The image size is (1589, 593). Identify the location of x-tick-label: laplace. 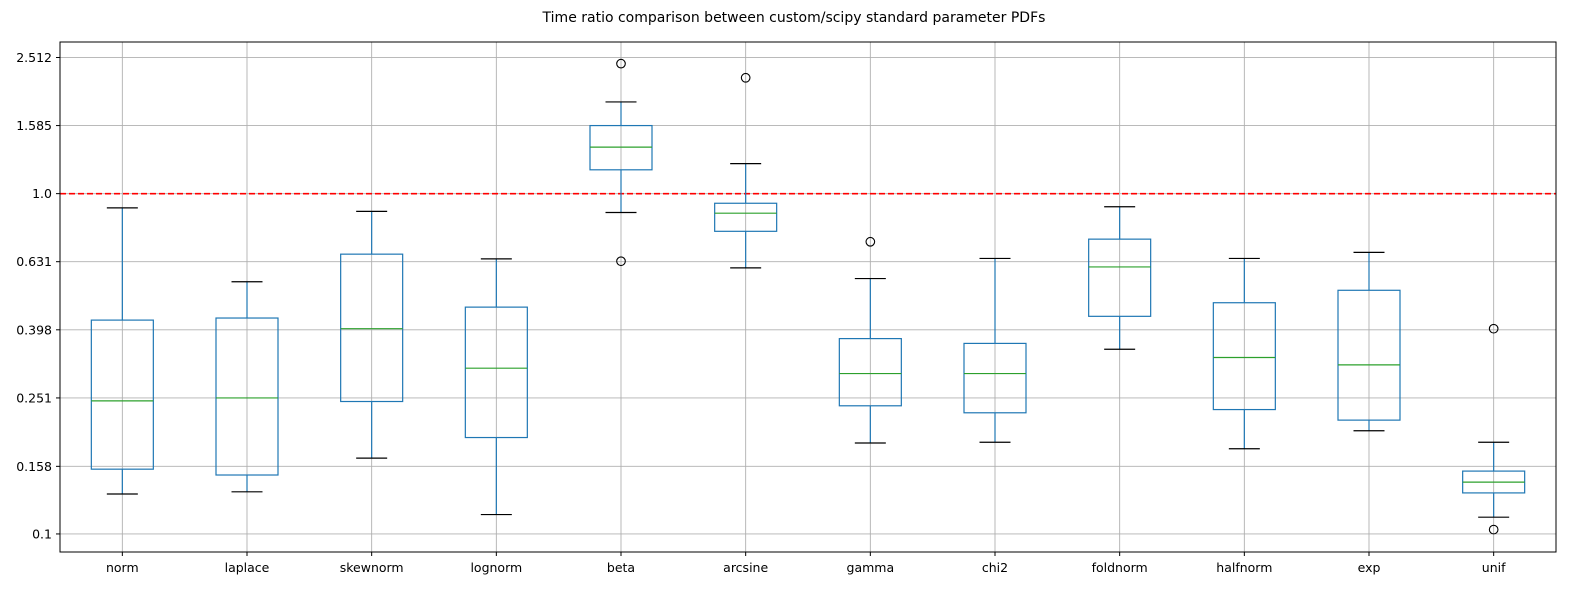
(247, 567).